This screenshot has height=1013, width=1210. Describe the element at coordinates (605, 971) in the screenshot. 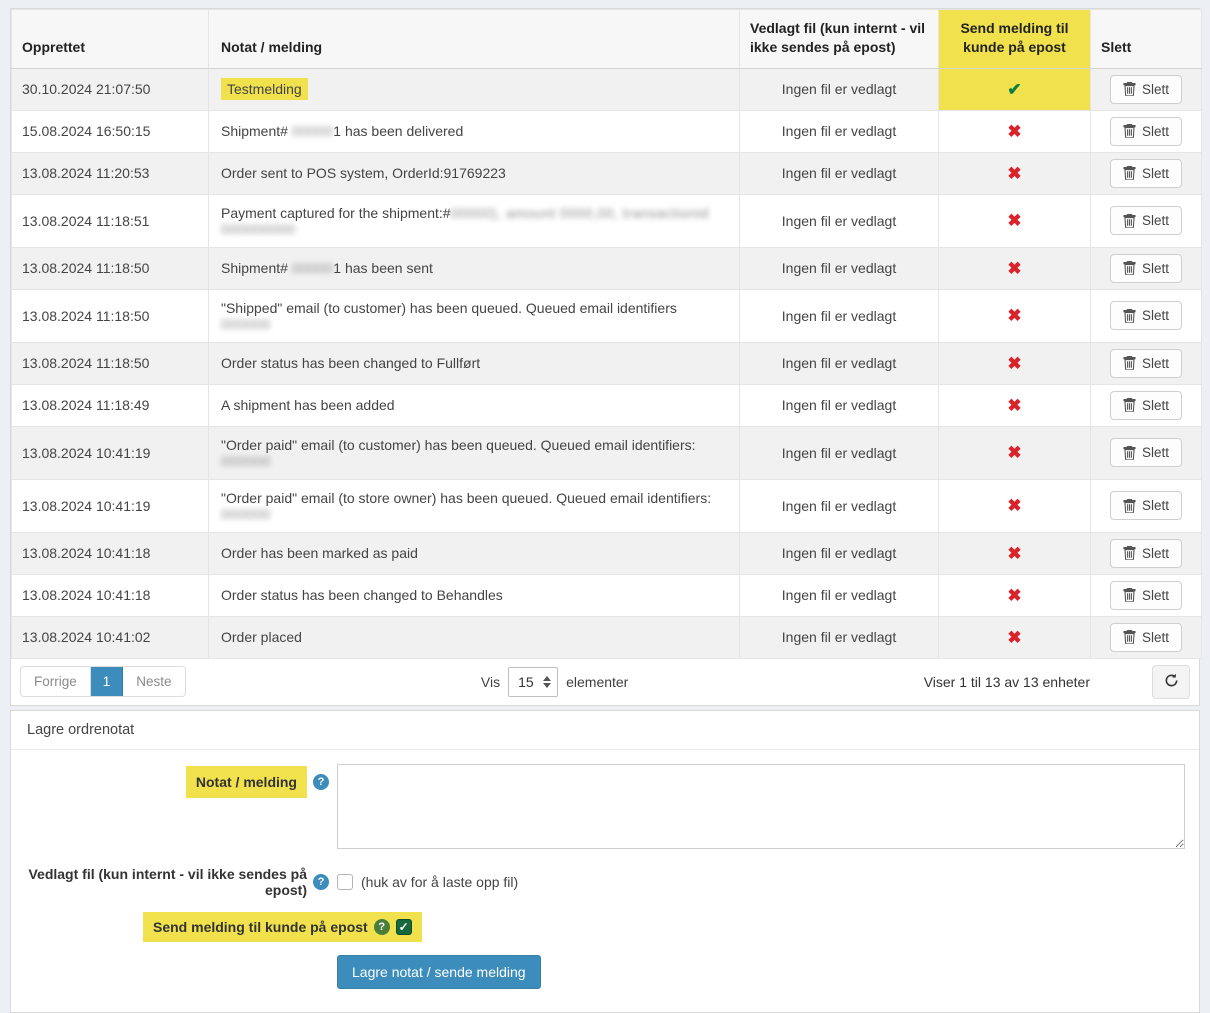

I see `submit-form-row: Lagre notat / sende melding` at that location.